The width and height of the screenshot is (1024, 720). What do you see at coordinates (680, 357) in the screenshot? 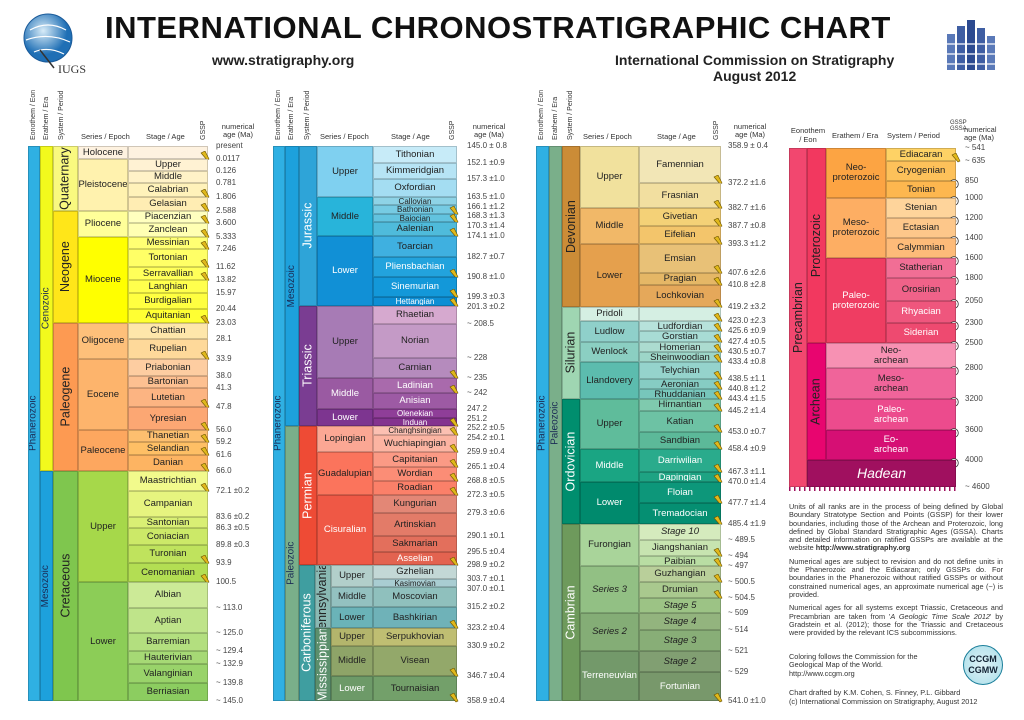
I see `stage-cell: Sheinwoodian` at bounding box center [680, 357].